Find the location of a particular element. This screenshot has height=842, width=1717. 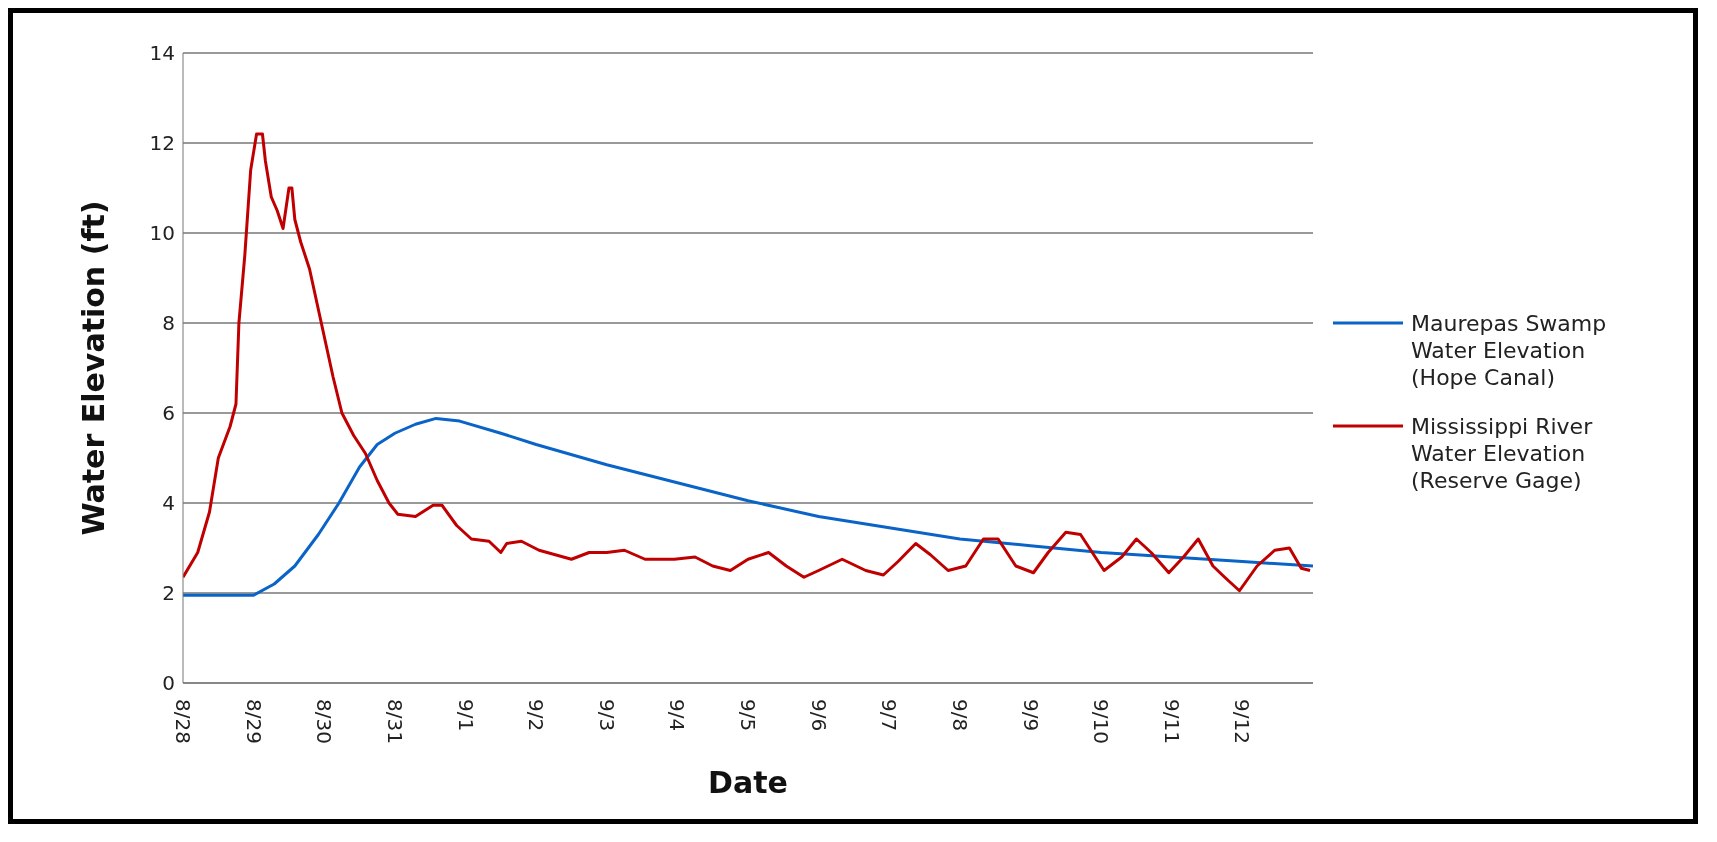

x-tick-label: 9/5 is located at coordinates (748, 715).